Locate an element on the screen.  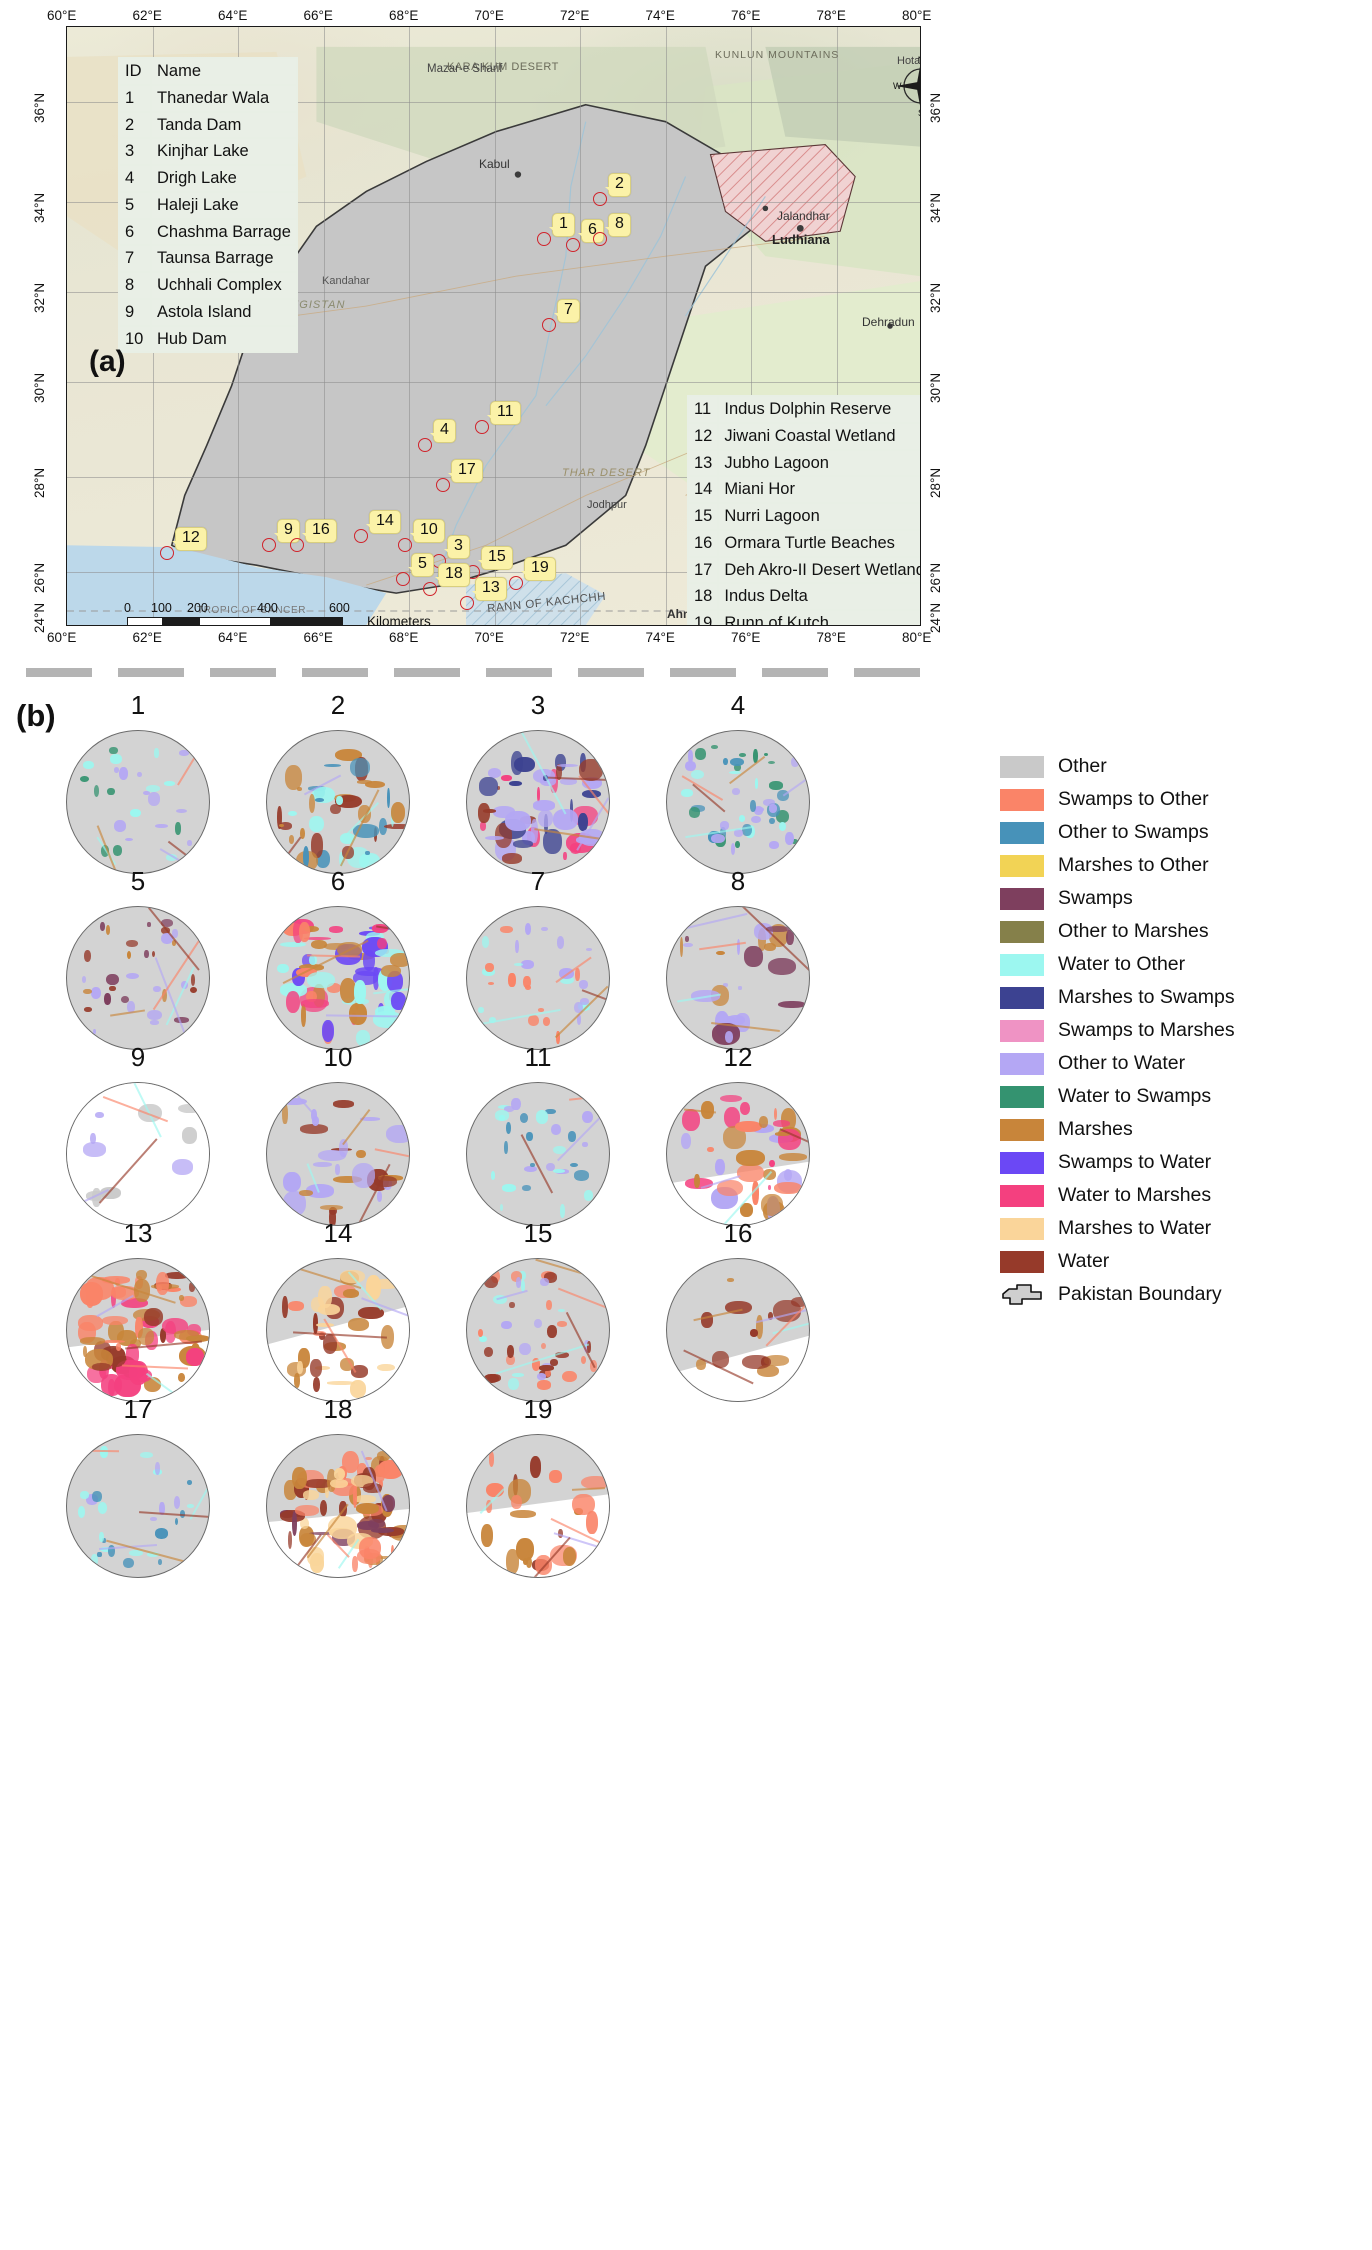
legend-label: Water to Swamps is located at coordinates (1135, 1096).